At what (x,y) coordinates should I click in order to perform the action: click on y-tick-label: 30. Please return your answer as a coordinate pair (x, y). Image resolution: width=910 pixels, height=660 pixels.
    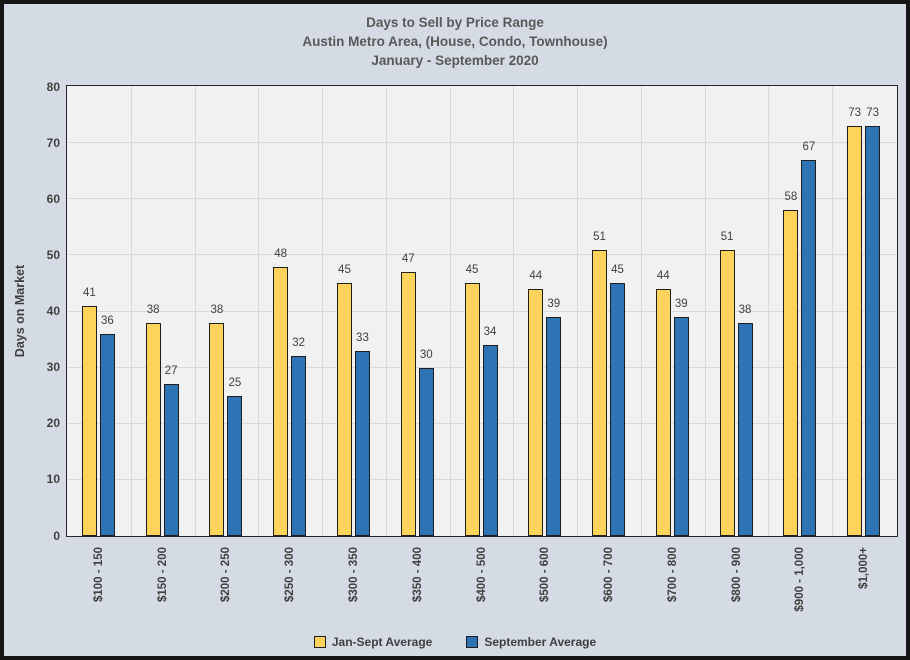
    Looking at the image, I should click on (53, 367).